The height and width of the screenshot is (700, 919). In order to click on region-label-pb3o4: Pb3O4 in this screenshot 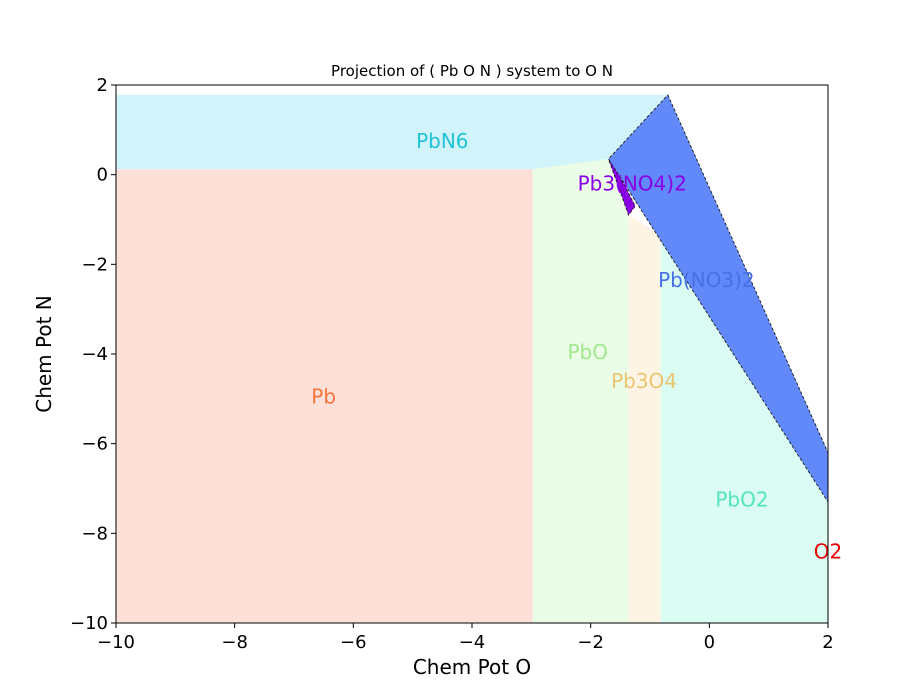, I will do `click(644, 381)`.